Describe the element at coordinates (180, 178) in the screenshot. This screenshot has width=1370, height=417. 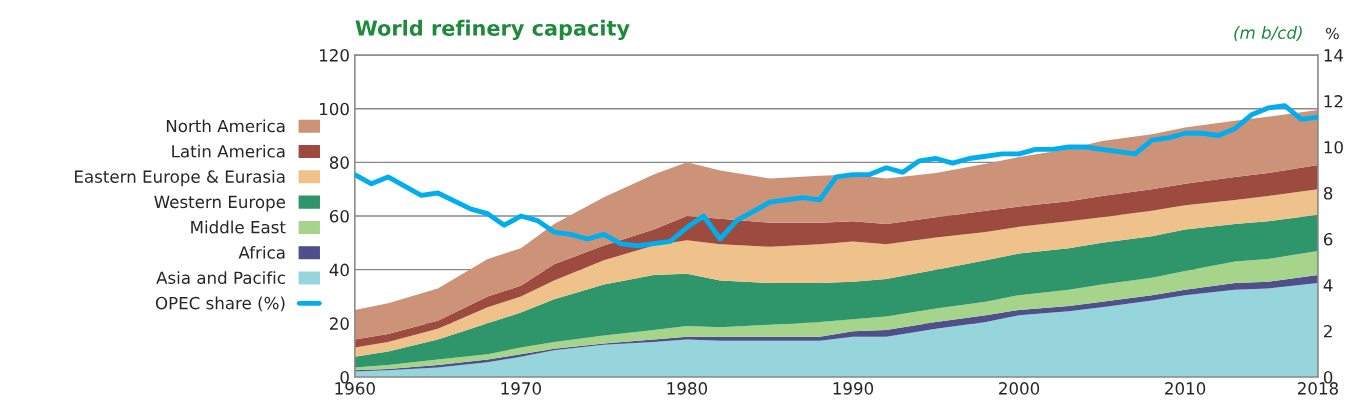
I see `legend-label: Eastern Europe & Eurasia` at that location.